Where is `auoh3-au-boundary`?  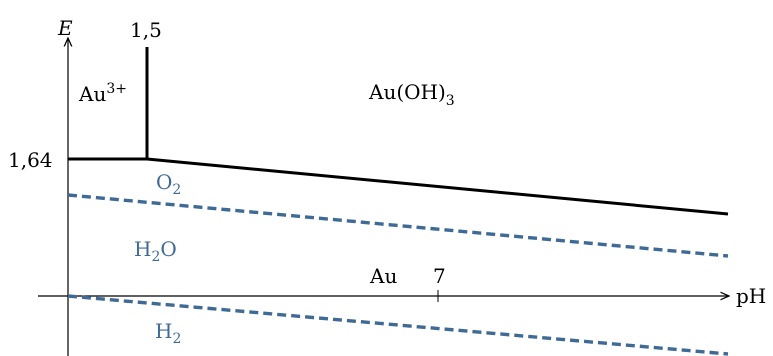
auoh3-au-boundary is located at coordinates (437, 186).